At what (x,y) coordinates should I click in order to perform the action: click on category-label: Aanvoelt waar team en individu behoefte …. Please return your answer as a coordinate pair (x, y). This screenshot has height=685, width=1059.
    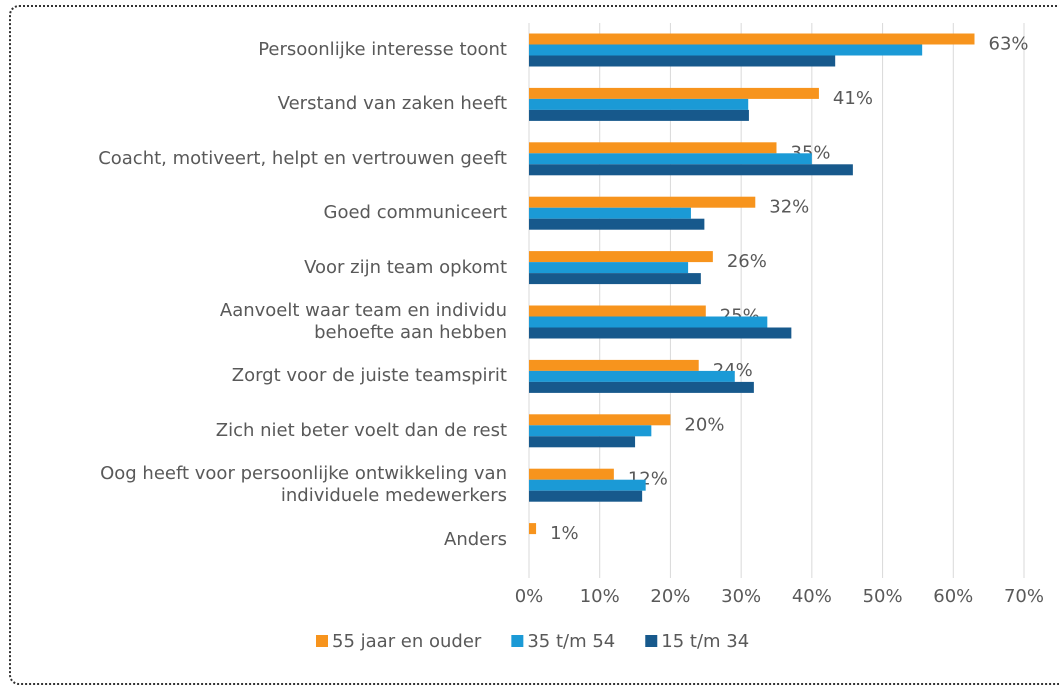
    Looking at the image, I should click on (363, 321).